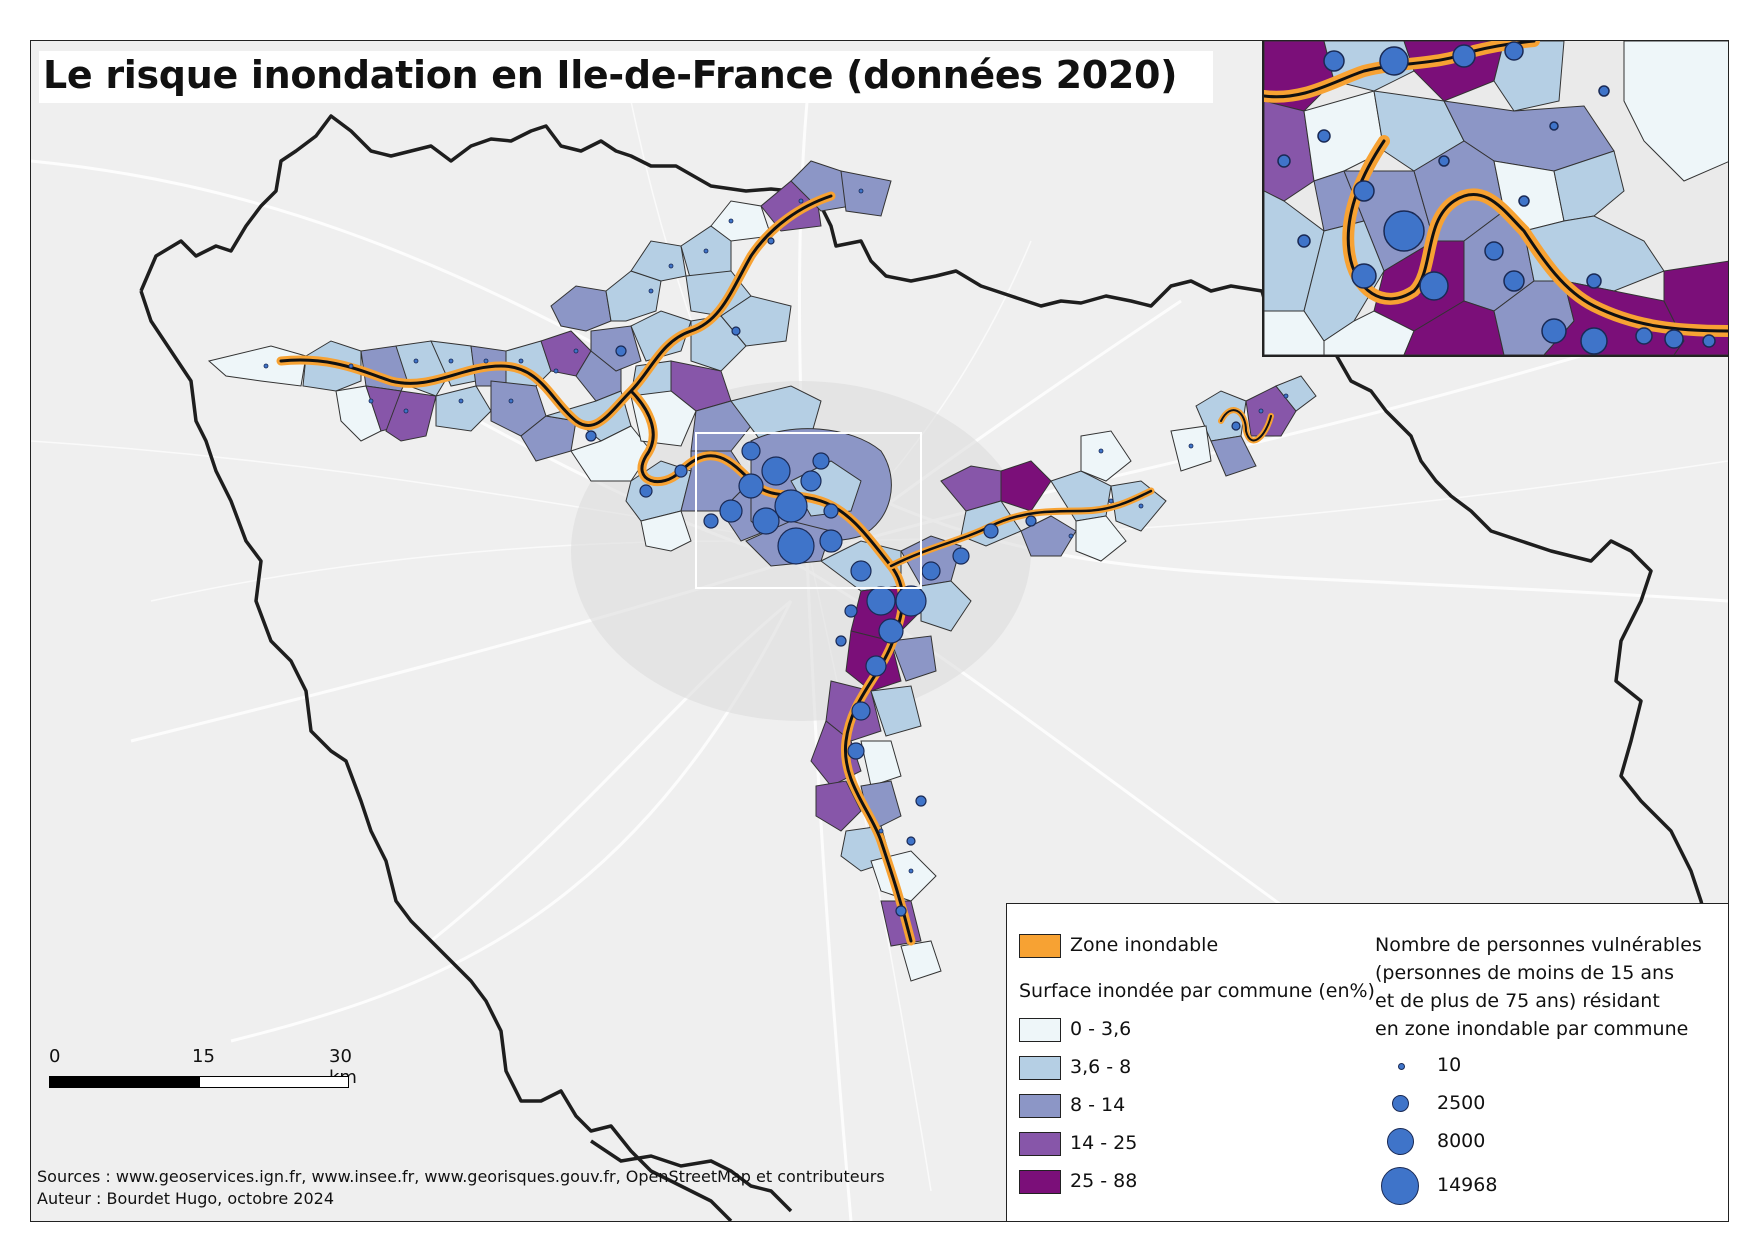 This screenshot has width=1755, height=1240. I want to click on legend-bubble-label-8000: 8000, so click(1461, 1141).